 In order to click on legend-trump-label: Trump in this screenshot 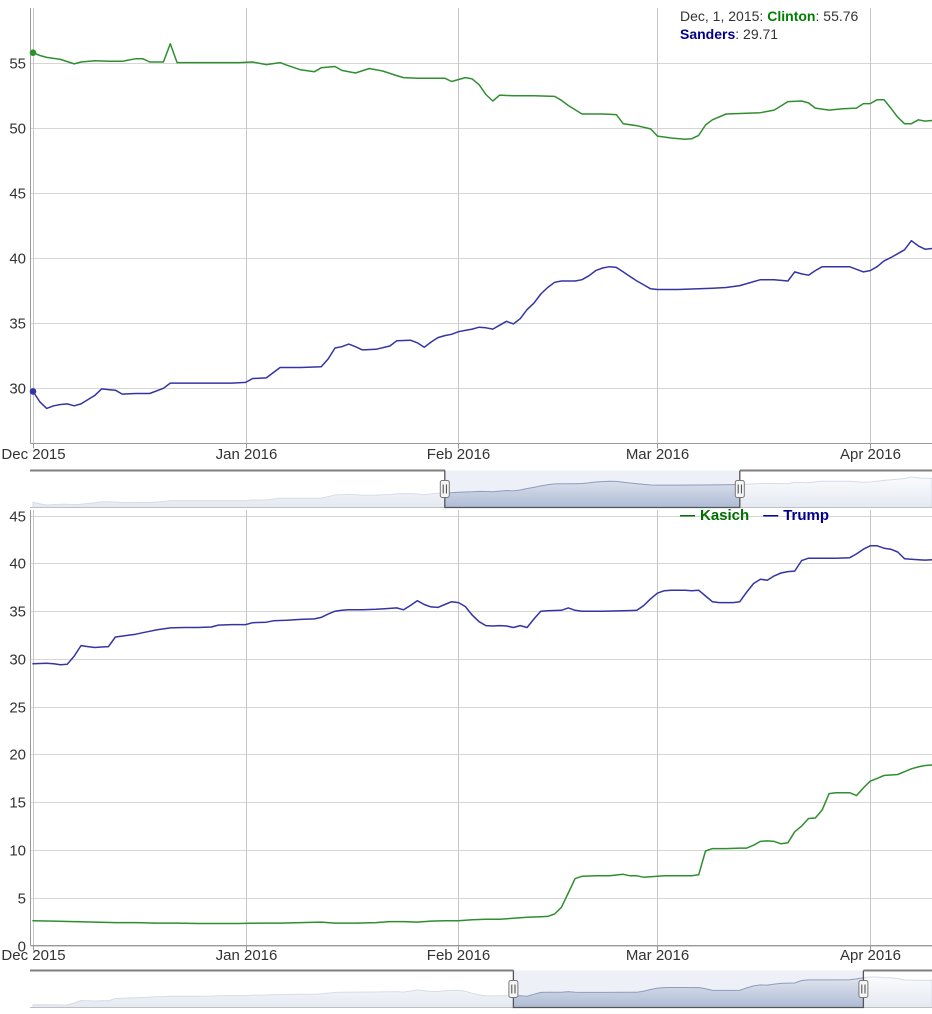, I will do `click(806, 515)`.